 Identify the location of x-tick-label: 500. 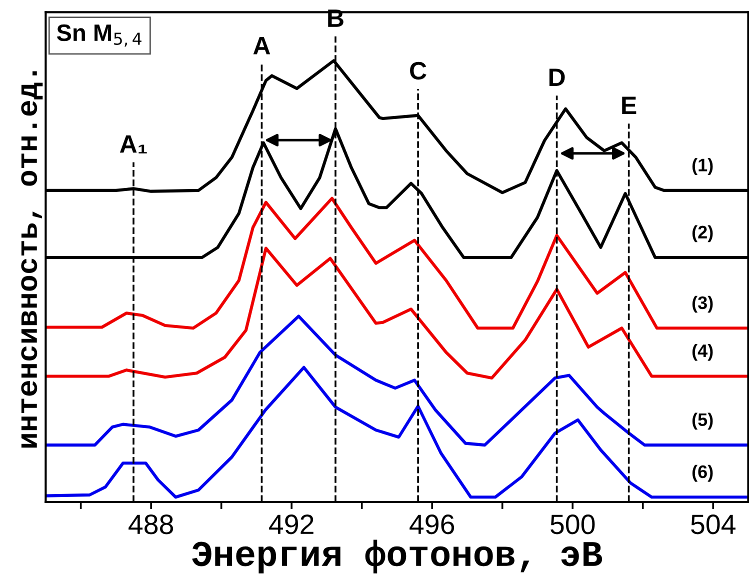
(572, 524).